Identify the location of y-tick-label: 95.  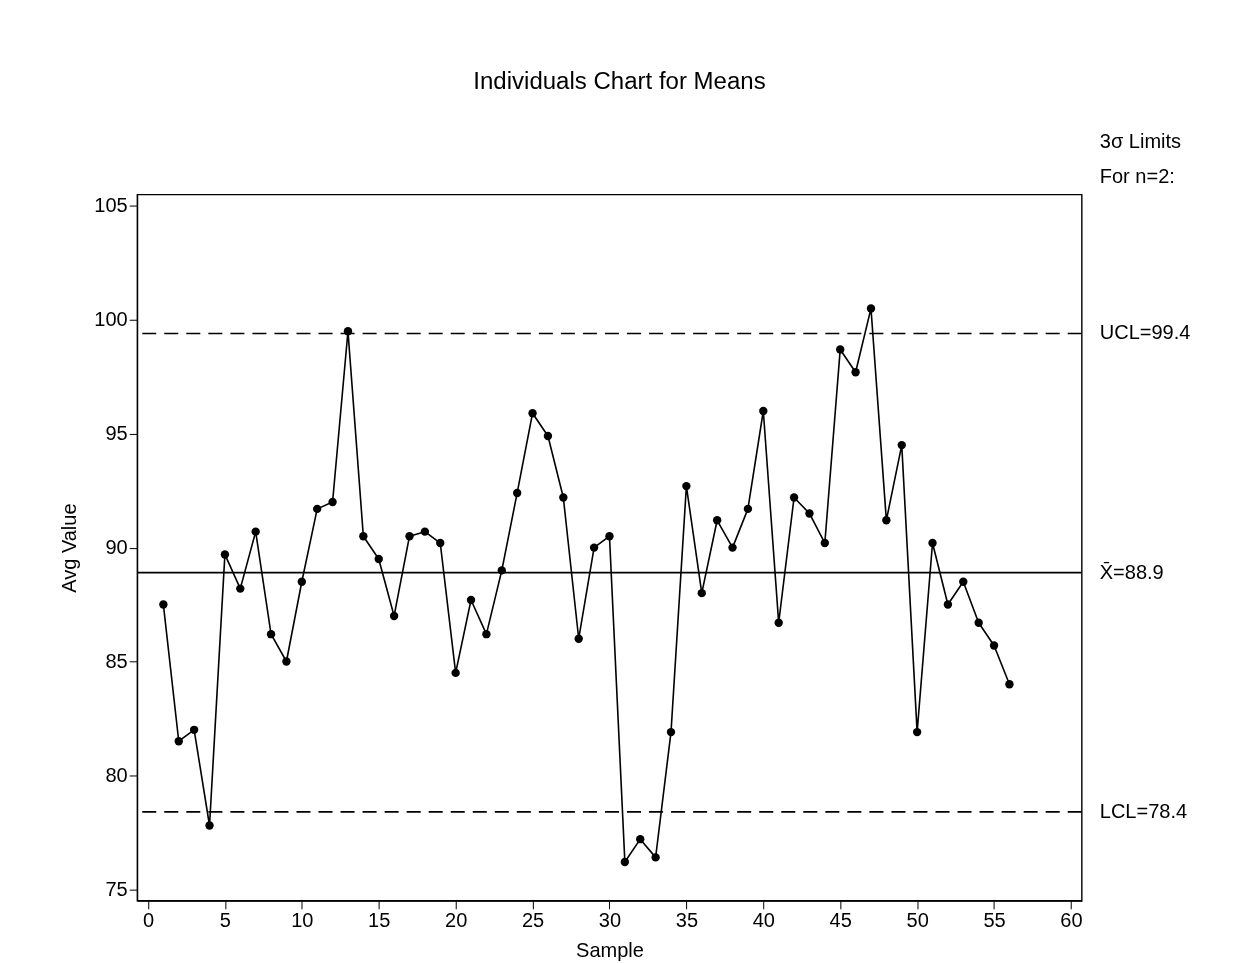
(116, 433).